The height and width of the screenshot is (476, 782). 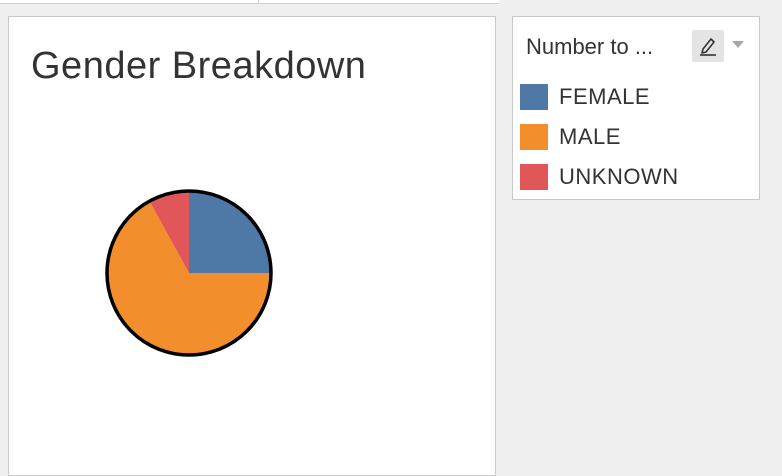 I want to click on pie-chart, so click(x=189, y=273).